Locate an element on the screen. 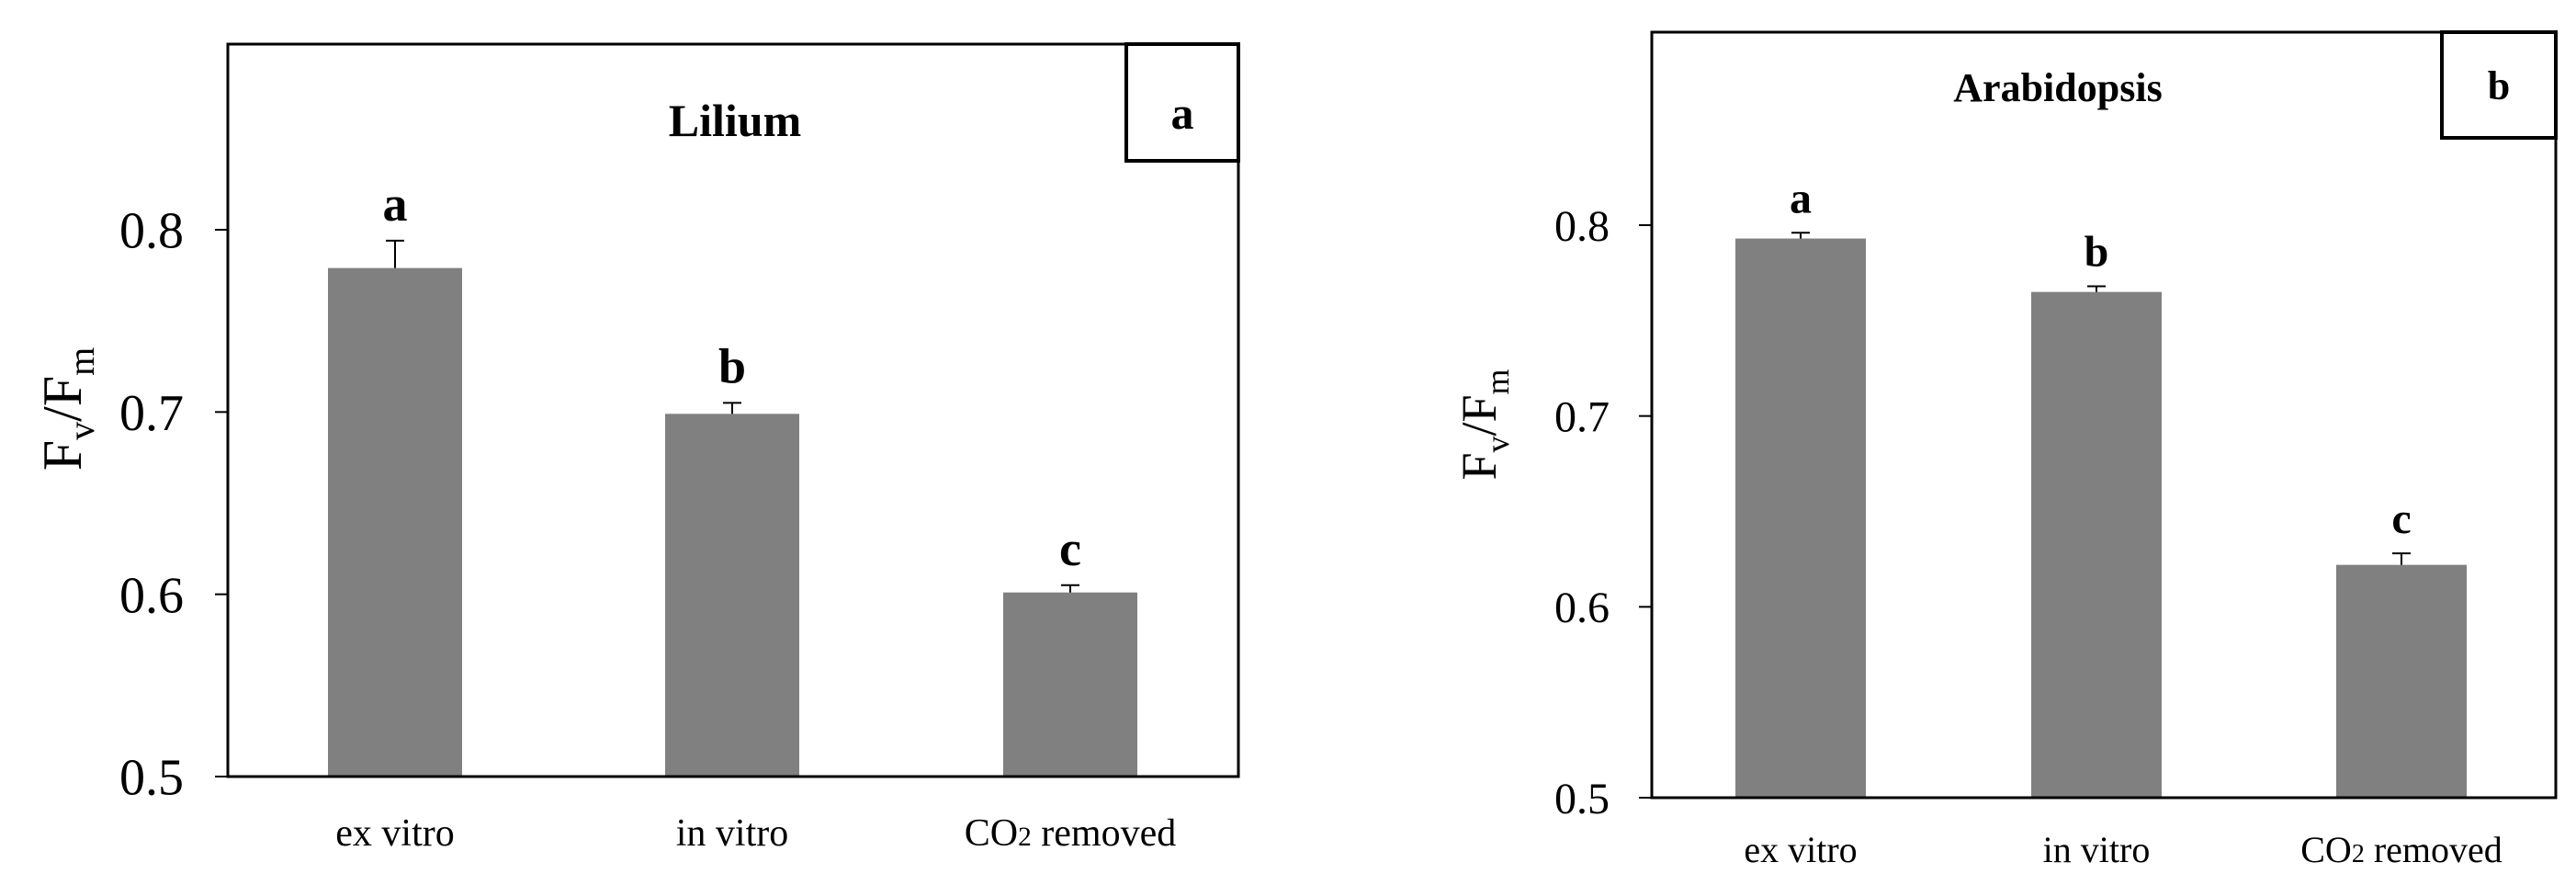 The width and height of the screenshot is (2576, 885). chart-title: Lilium is located at coordinates (735, 120).